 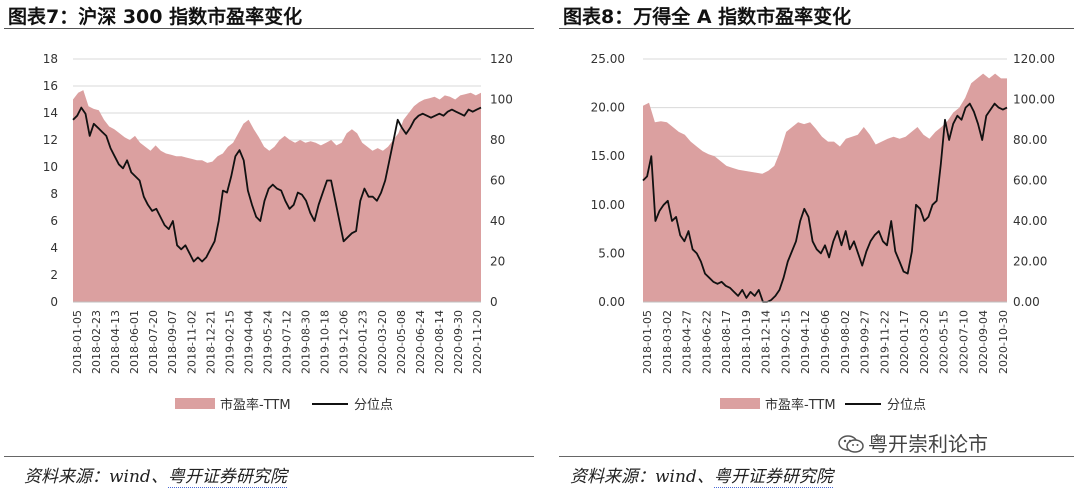 I want to click on x-axis-tick-label: 2018-10-19, so click(x=746, y=342).